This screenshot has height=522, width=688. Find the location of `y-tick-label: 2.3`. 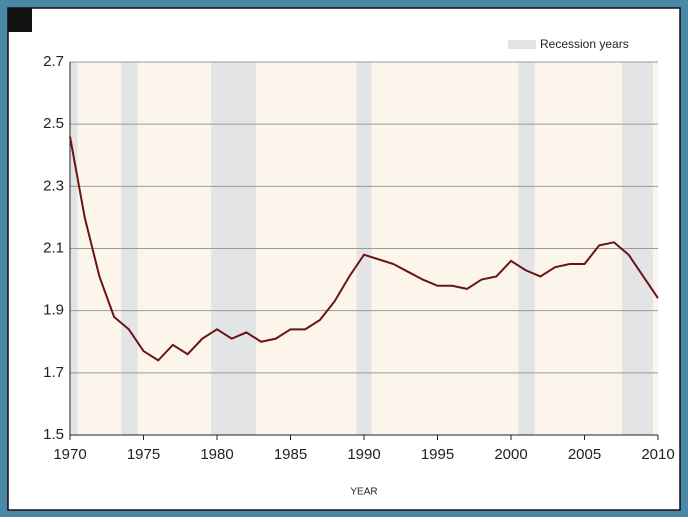

y-tick-label: 2.3 is located at coordinates (53, 185).